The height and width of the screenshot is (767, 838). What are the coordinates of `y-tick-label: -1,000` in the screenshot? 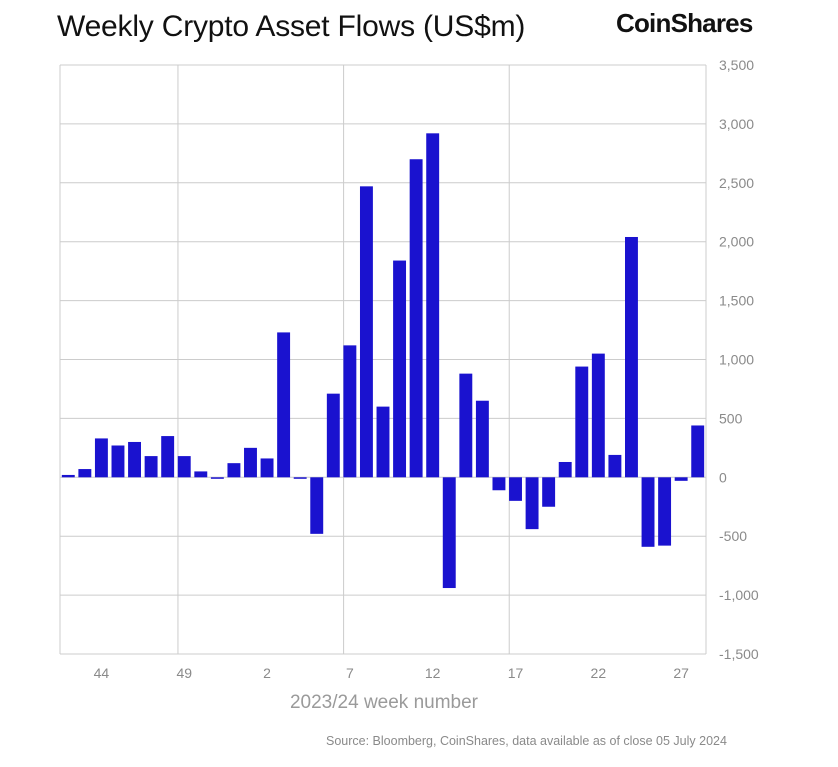 It's located at (739, 595).